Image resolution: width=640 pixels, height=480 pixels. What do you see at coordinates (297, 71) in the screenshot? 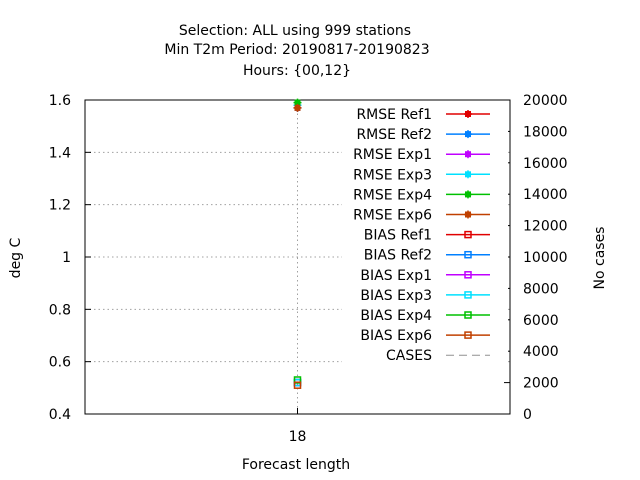
I see `chart-title-line-3: Hours: {00,12}` at bounding box center [297, 71].